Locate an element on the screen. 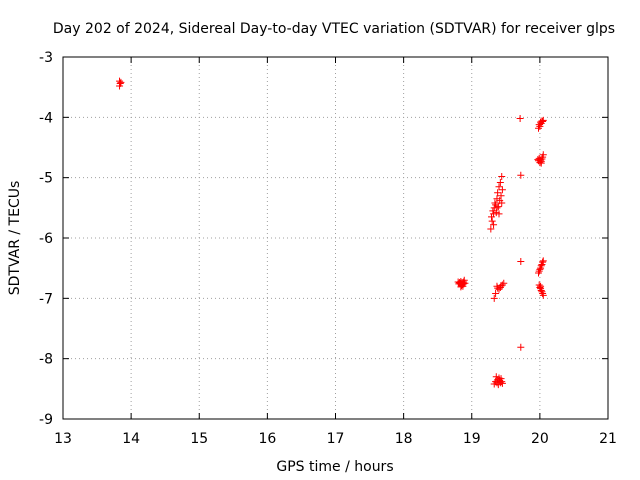  y-tick-label: -8 is located at coordinates (46, 360).